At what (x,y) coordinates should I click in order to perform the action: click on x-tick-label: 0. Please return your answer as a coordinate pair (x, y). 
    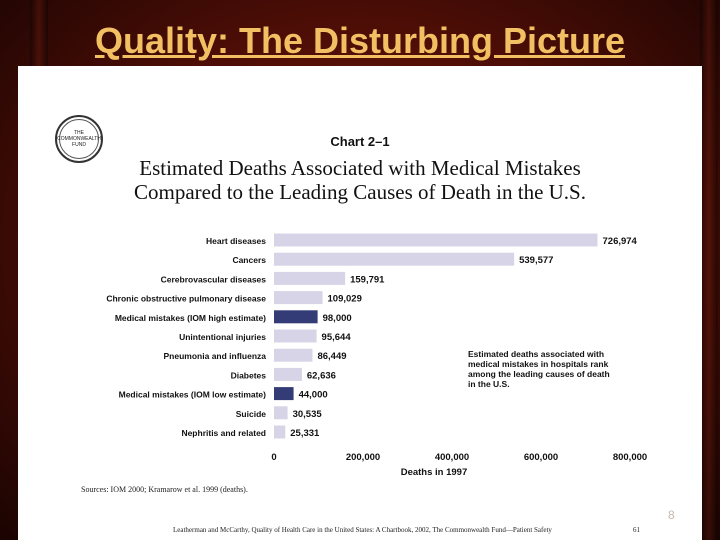
    Looking at the image, I should click on (273, 457).